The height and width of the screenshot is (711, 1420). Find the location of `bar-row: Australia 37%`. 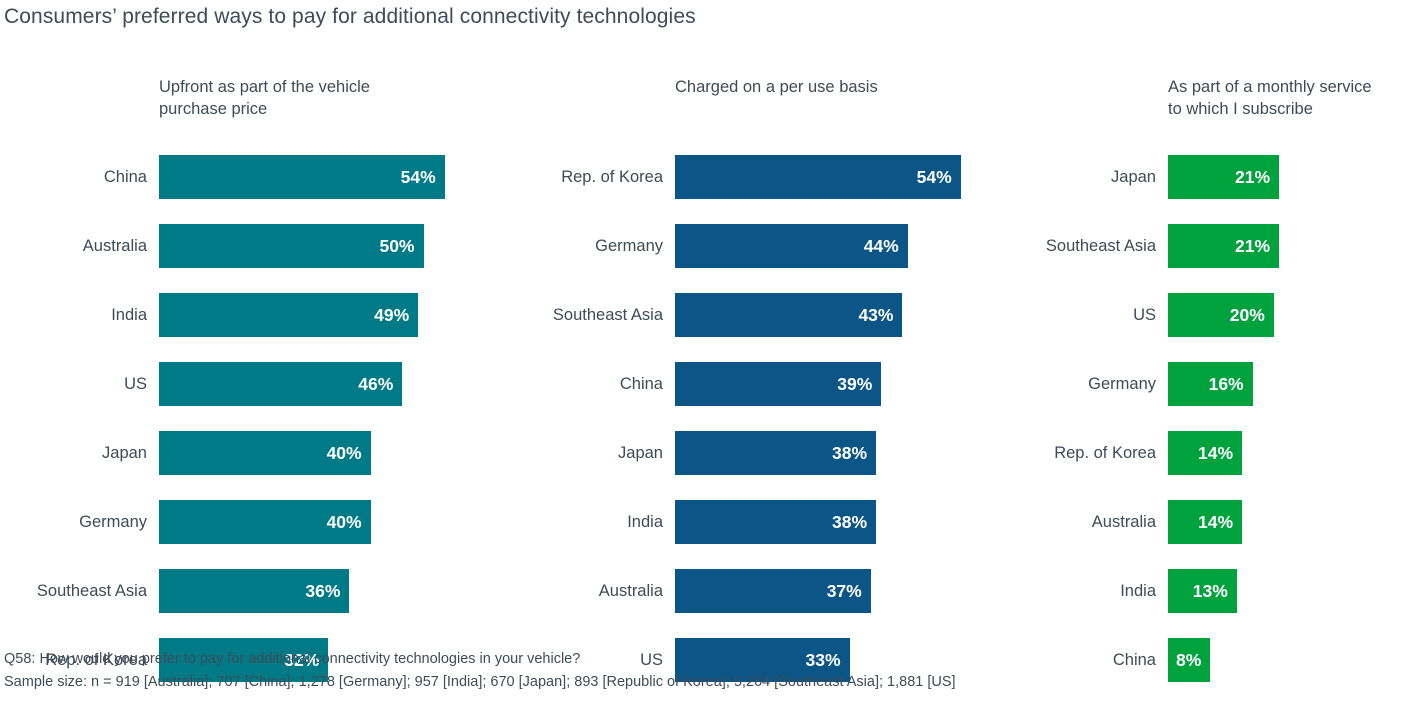

bar-row: Australia 37% is located at coordinates (735, 593).